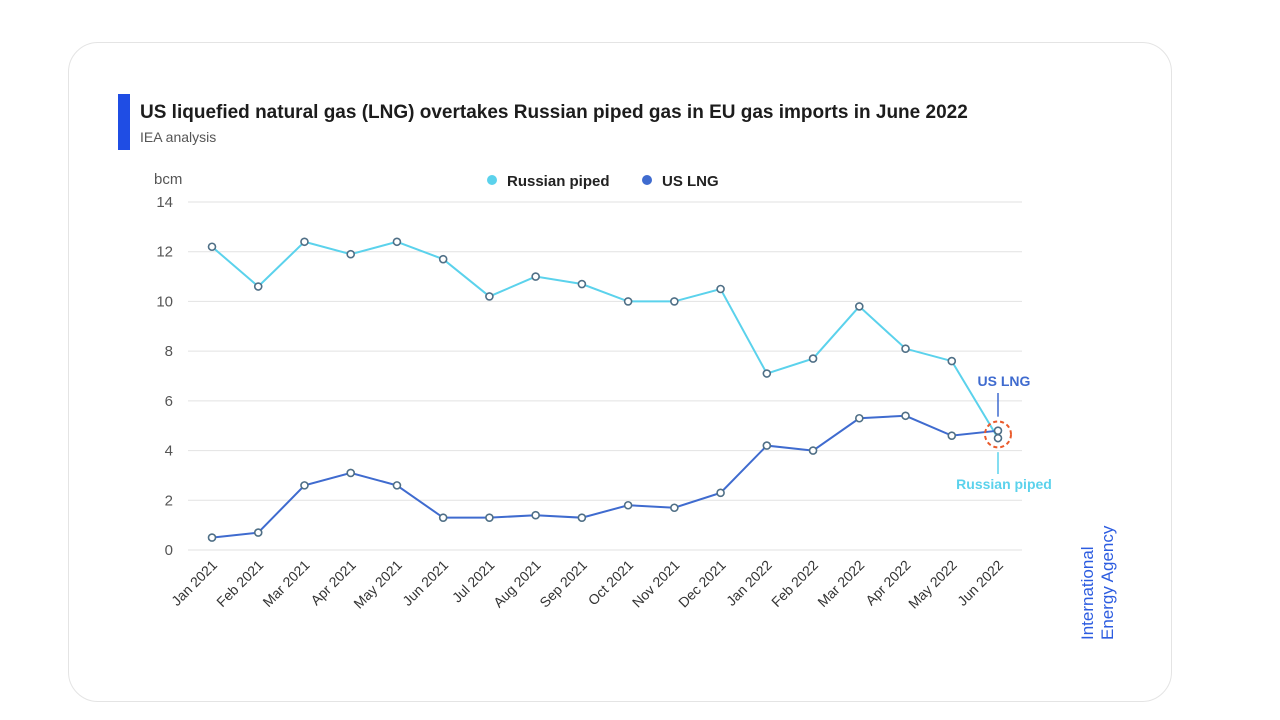 The width and height of the screenshot is (1280, 720). What do you see at coordinates (164, 202) in the screenshot?
I see `y-tick-label-14: 14` at bounding box center [164, 202].